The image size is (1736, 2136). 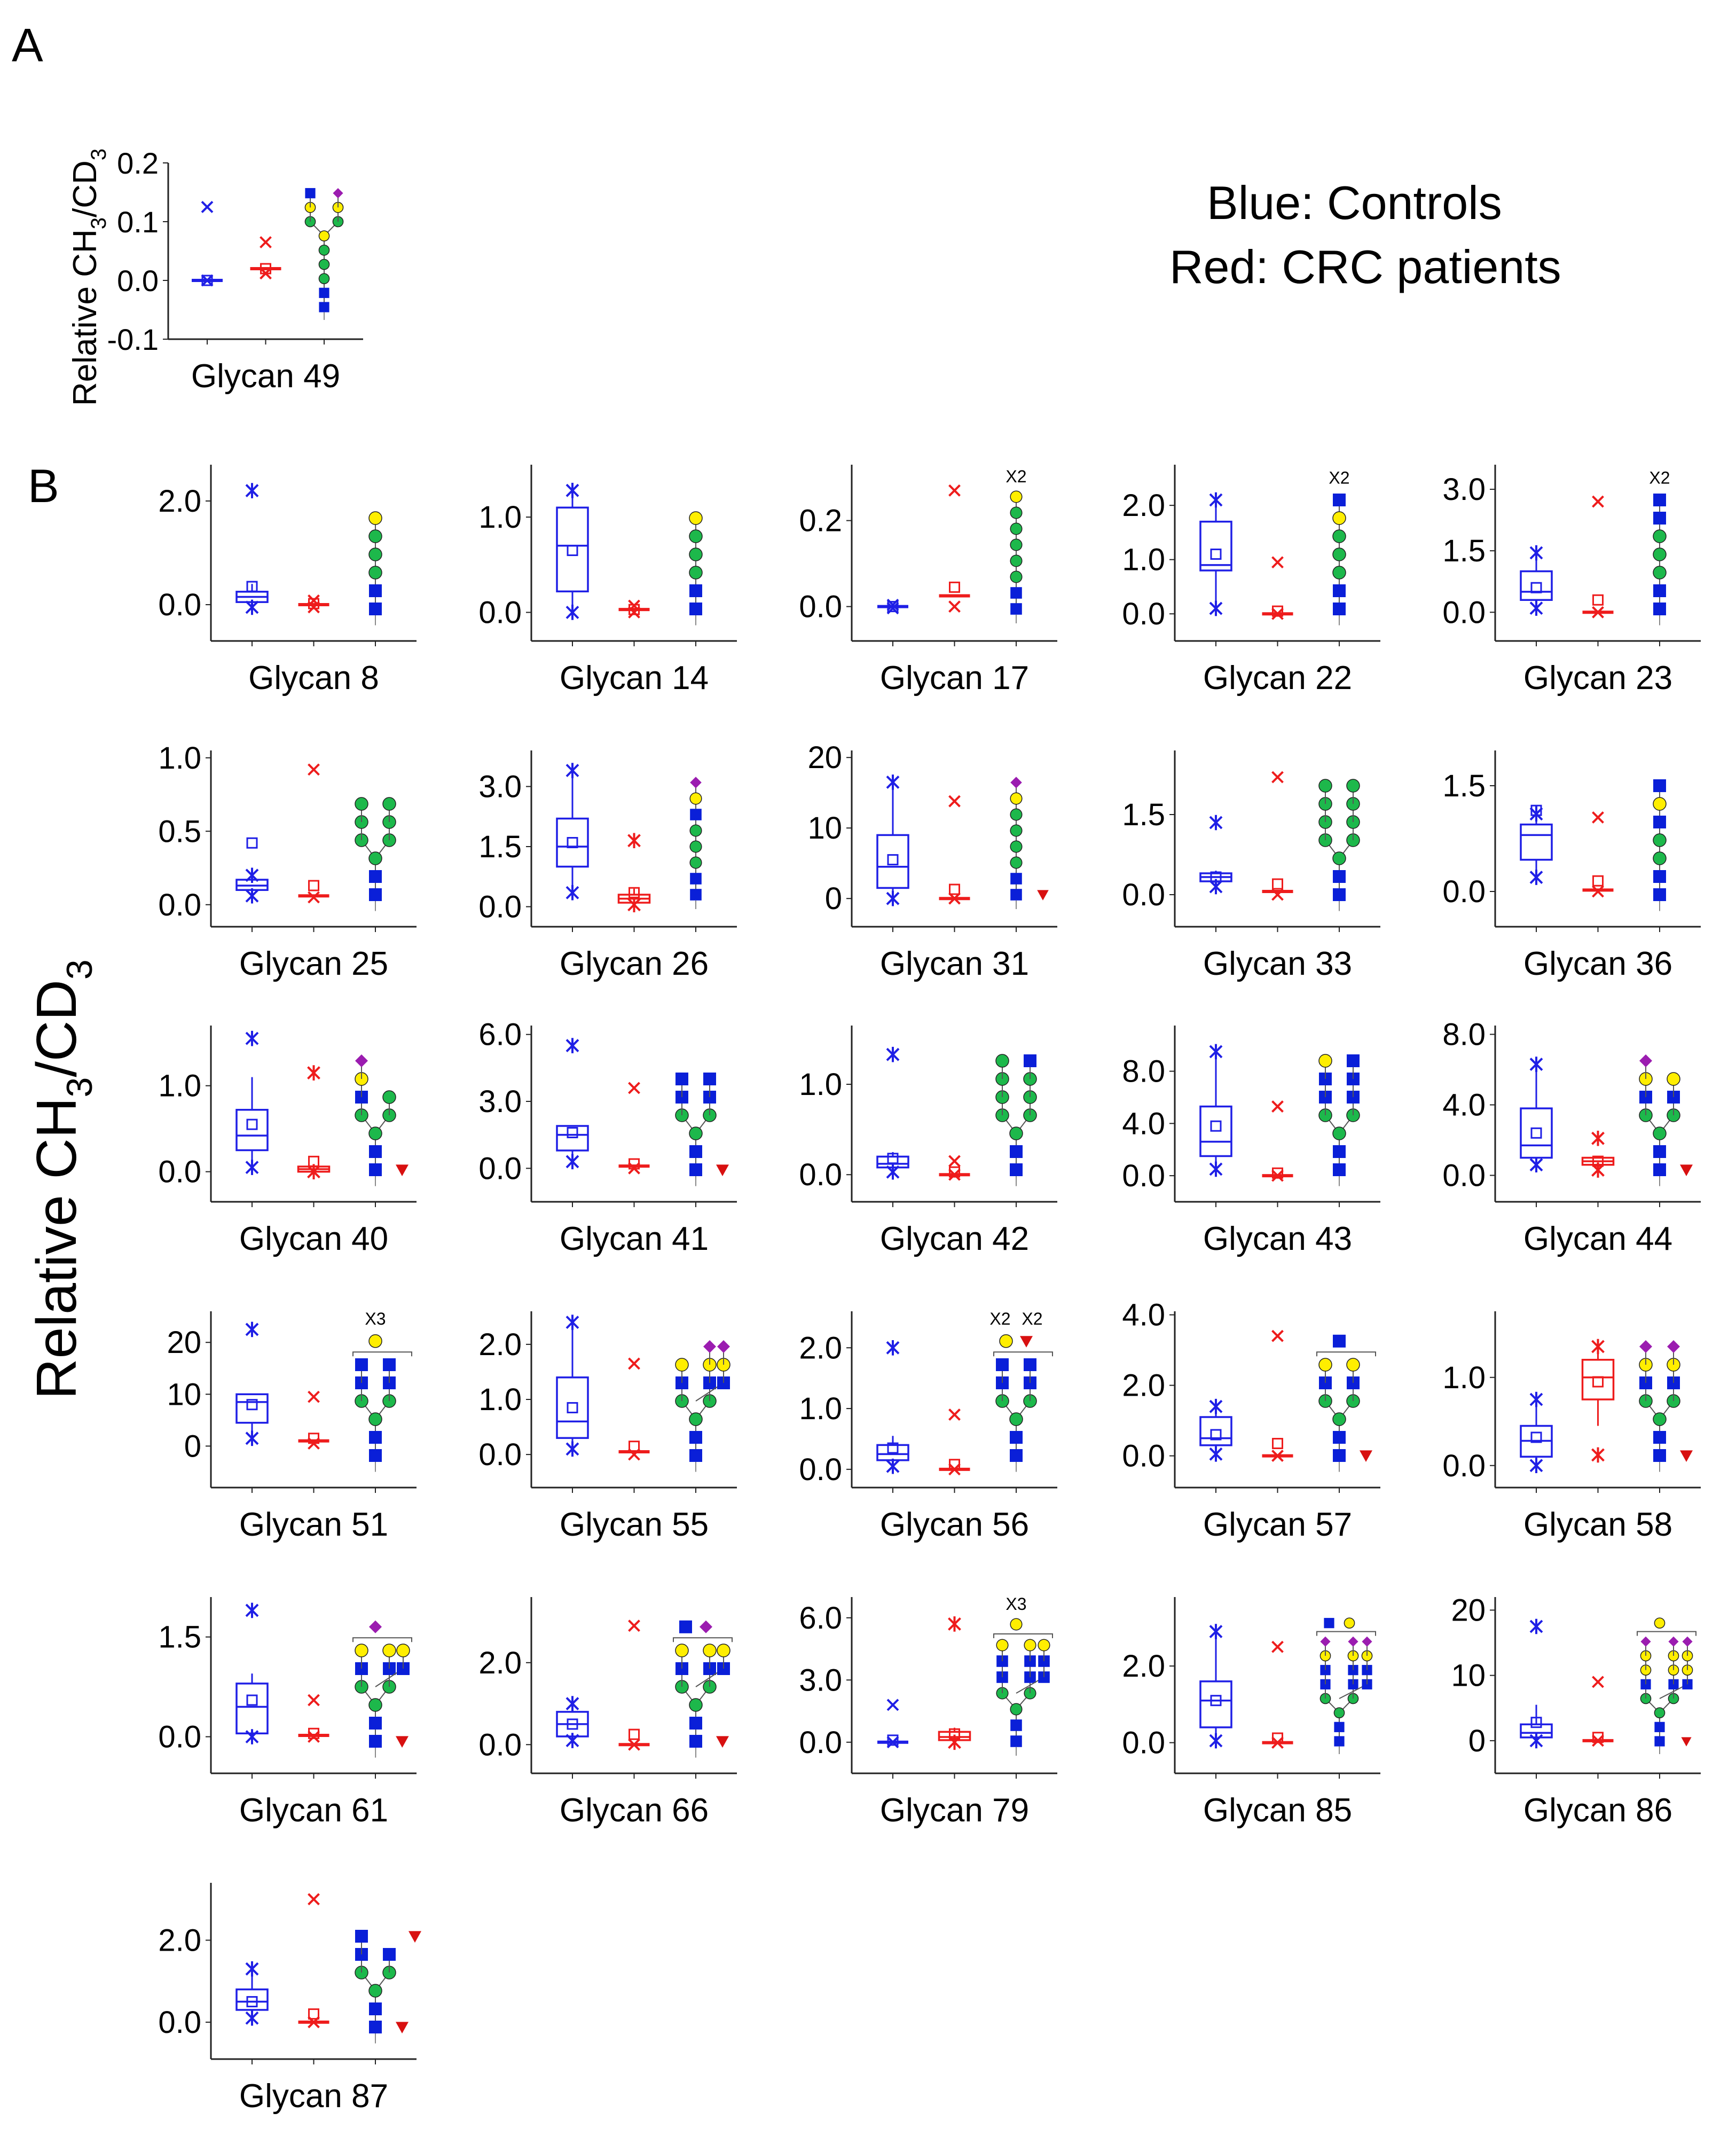 What do you see at coordinates (1016, 1151) in the screenshot?
I see `glycan-13-node-glcnac` at bounding box center [1016, 1151].